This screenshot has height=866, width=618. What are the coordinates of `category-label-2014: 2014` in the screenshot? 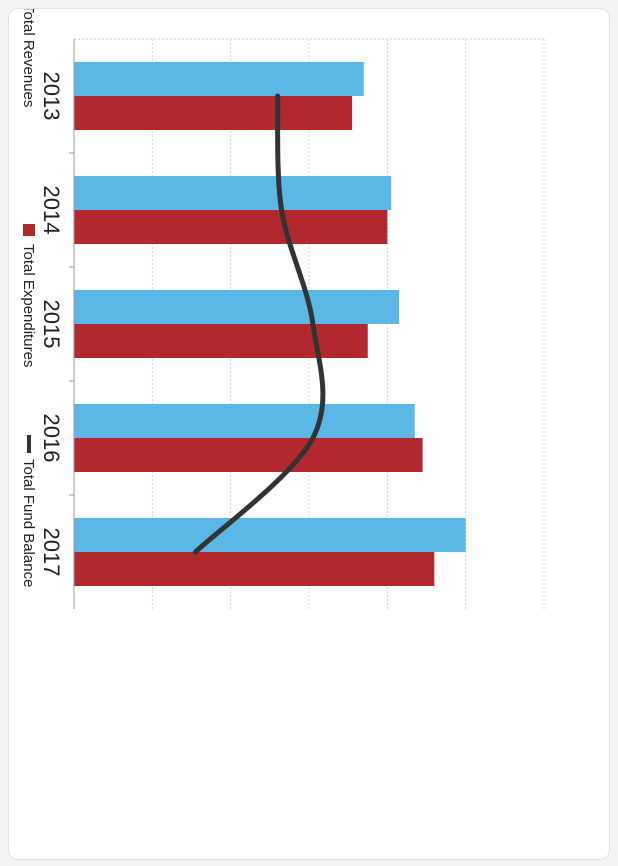 It's located at (51, 210).